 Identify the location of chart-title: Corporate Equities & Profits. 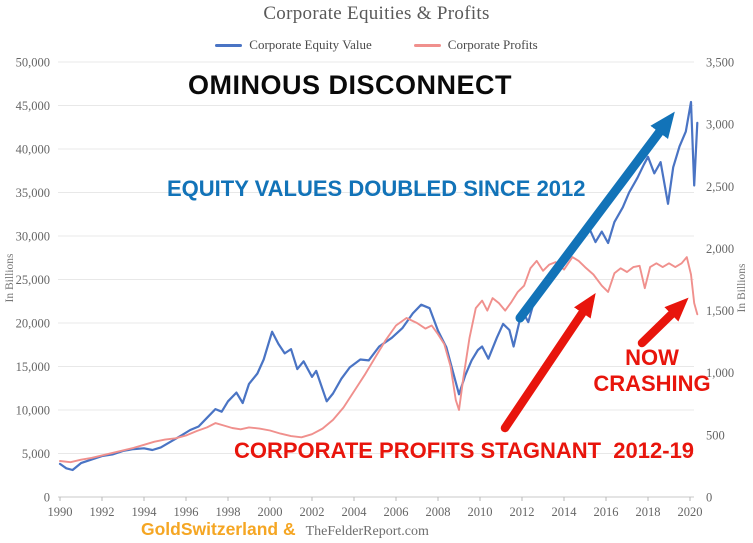
(376, 13).